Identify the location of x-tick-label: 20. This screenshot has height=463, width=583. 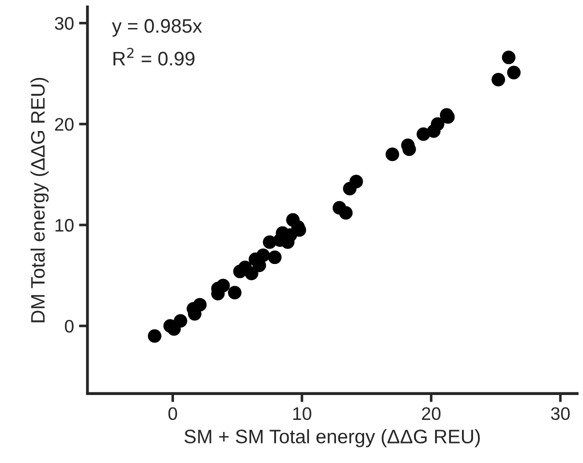
(431, 413).